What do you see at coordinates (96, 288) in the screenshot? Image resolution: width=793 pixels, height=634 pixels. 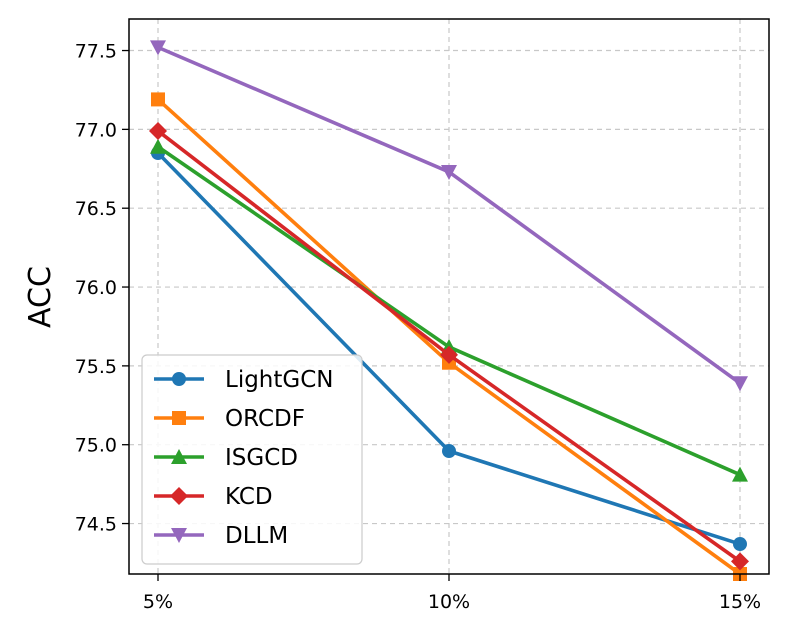 I see `y-tick-label: 76.0` at bounding box center [96, 288].